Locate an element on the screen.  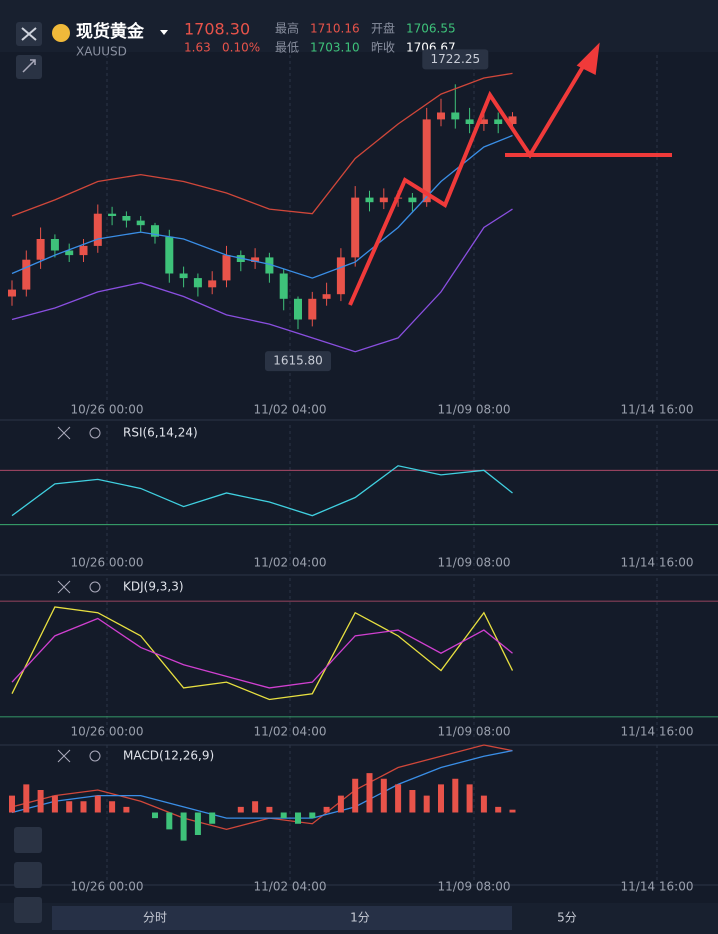
arrow-path is located at coordinates (470, 179).